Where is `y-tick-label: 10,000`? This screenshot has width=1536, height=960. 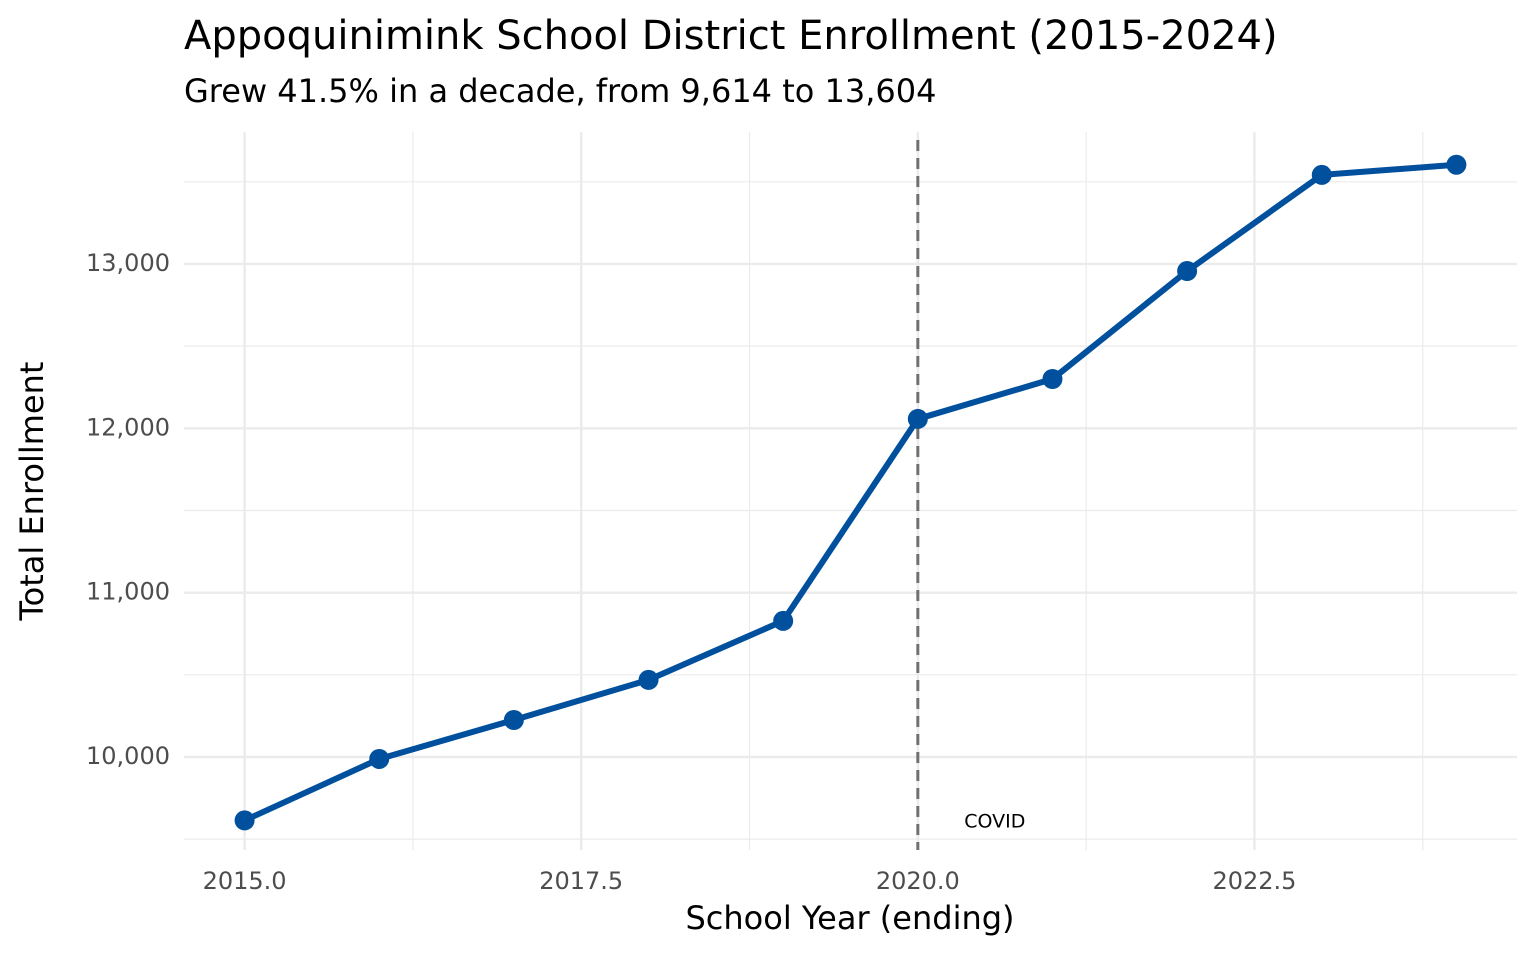
y-tick-label: 10,000 is located at coordinates (128, 756).